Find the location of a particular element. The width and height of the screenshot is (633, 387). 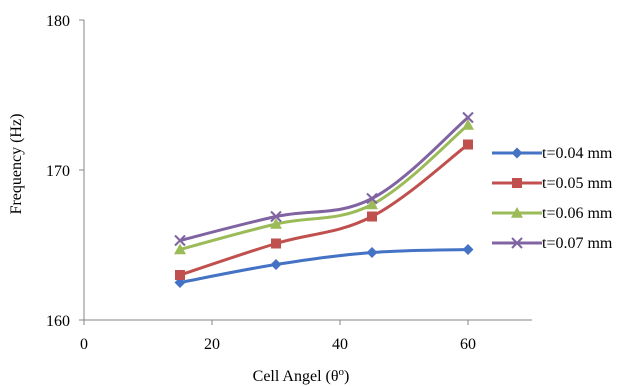

x-tick-label: 40 is located at coordinates (340, 344).